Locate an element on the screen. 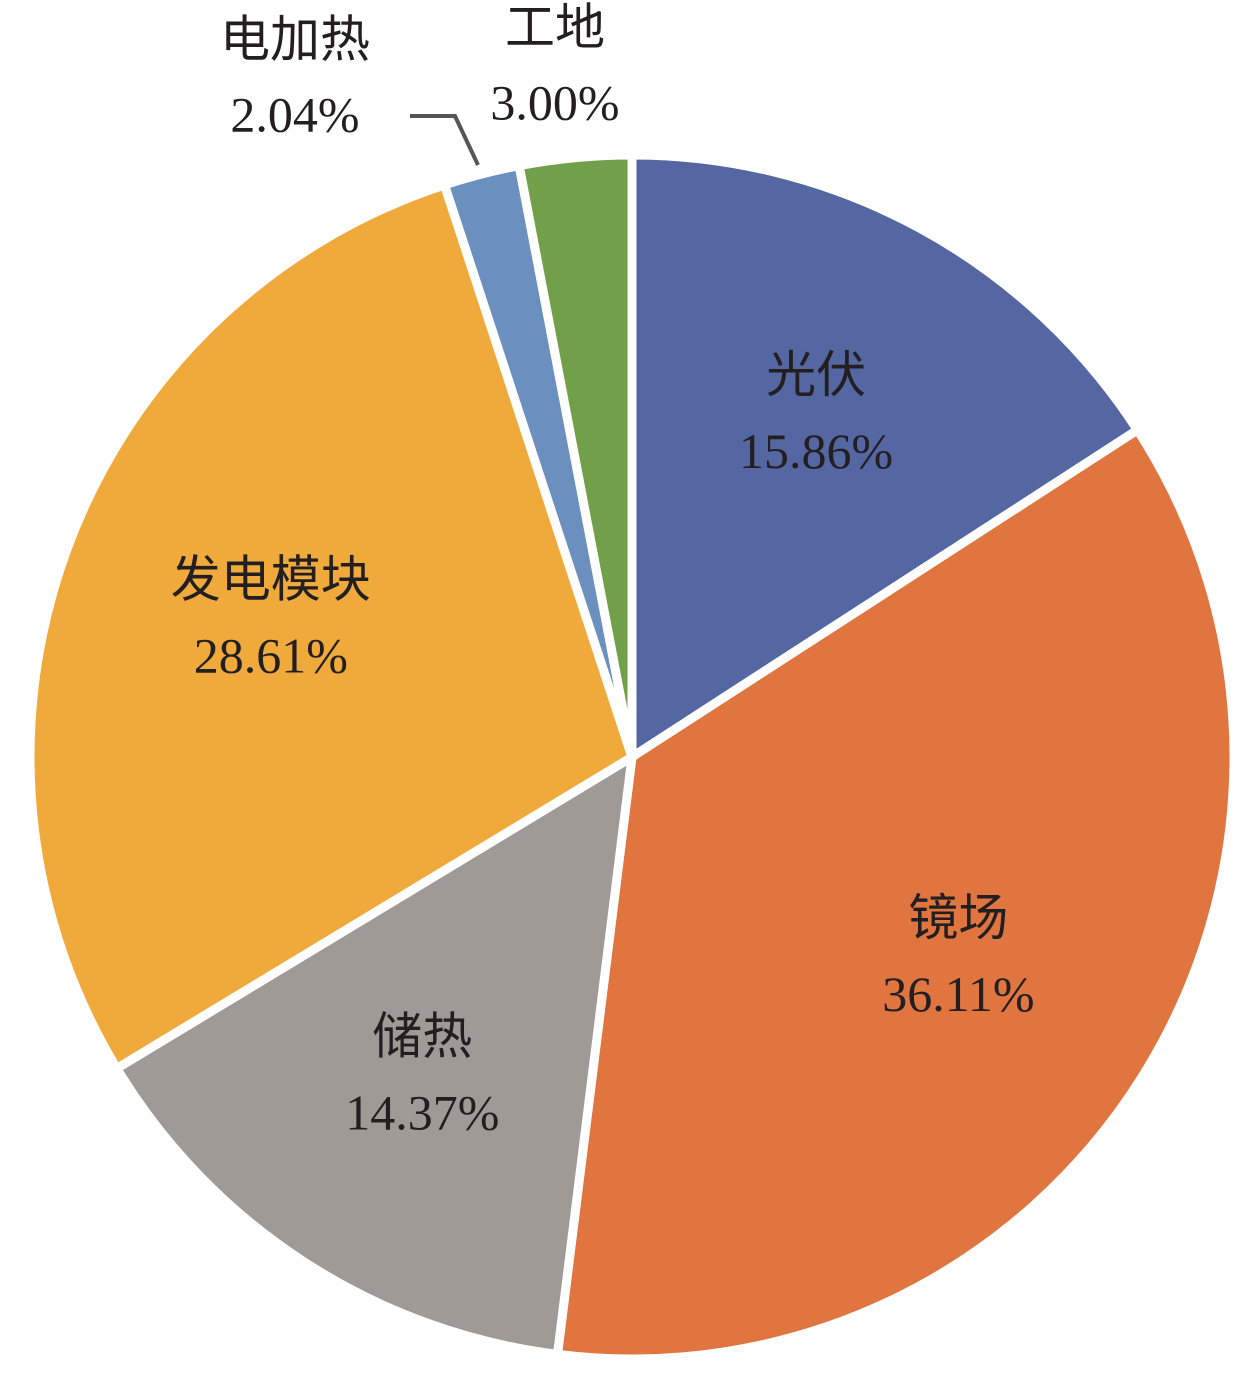 Image resolution: width=1257 pixels, height=1386 pixels. slice-category-label: 光伏 is located at coordinates (816, 375).